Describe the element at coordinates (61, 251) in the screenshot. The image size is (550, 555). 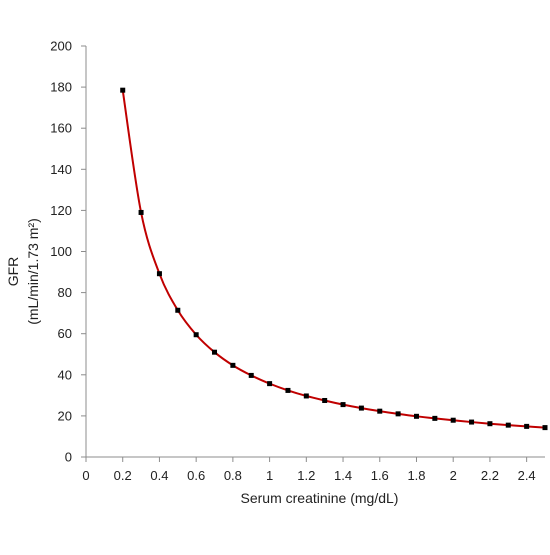
I see `y-tick-label: 100` at that location.